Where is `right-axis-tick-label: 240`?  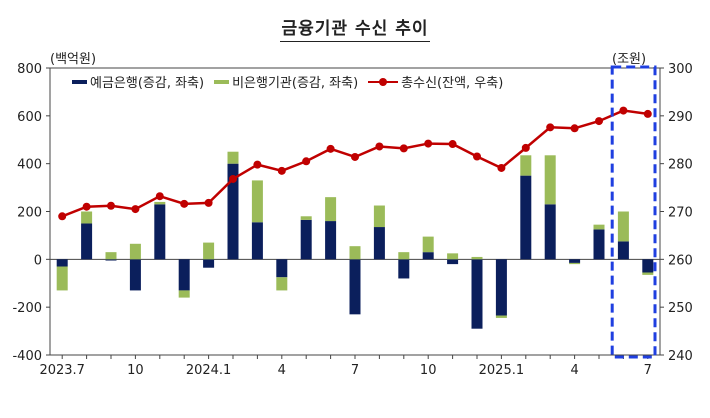 right-axis-tick-label: 240 is located at coordinates (680, 356).